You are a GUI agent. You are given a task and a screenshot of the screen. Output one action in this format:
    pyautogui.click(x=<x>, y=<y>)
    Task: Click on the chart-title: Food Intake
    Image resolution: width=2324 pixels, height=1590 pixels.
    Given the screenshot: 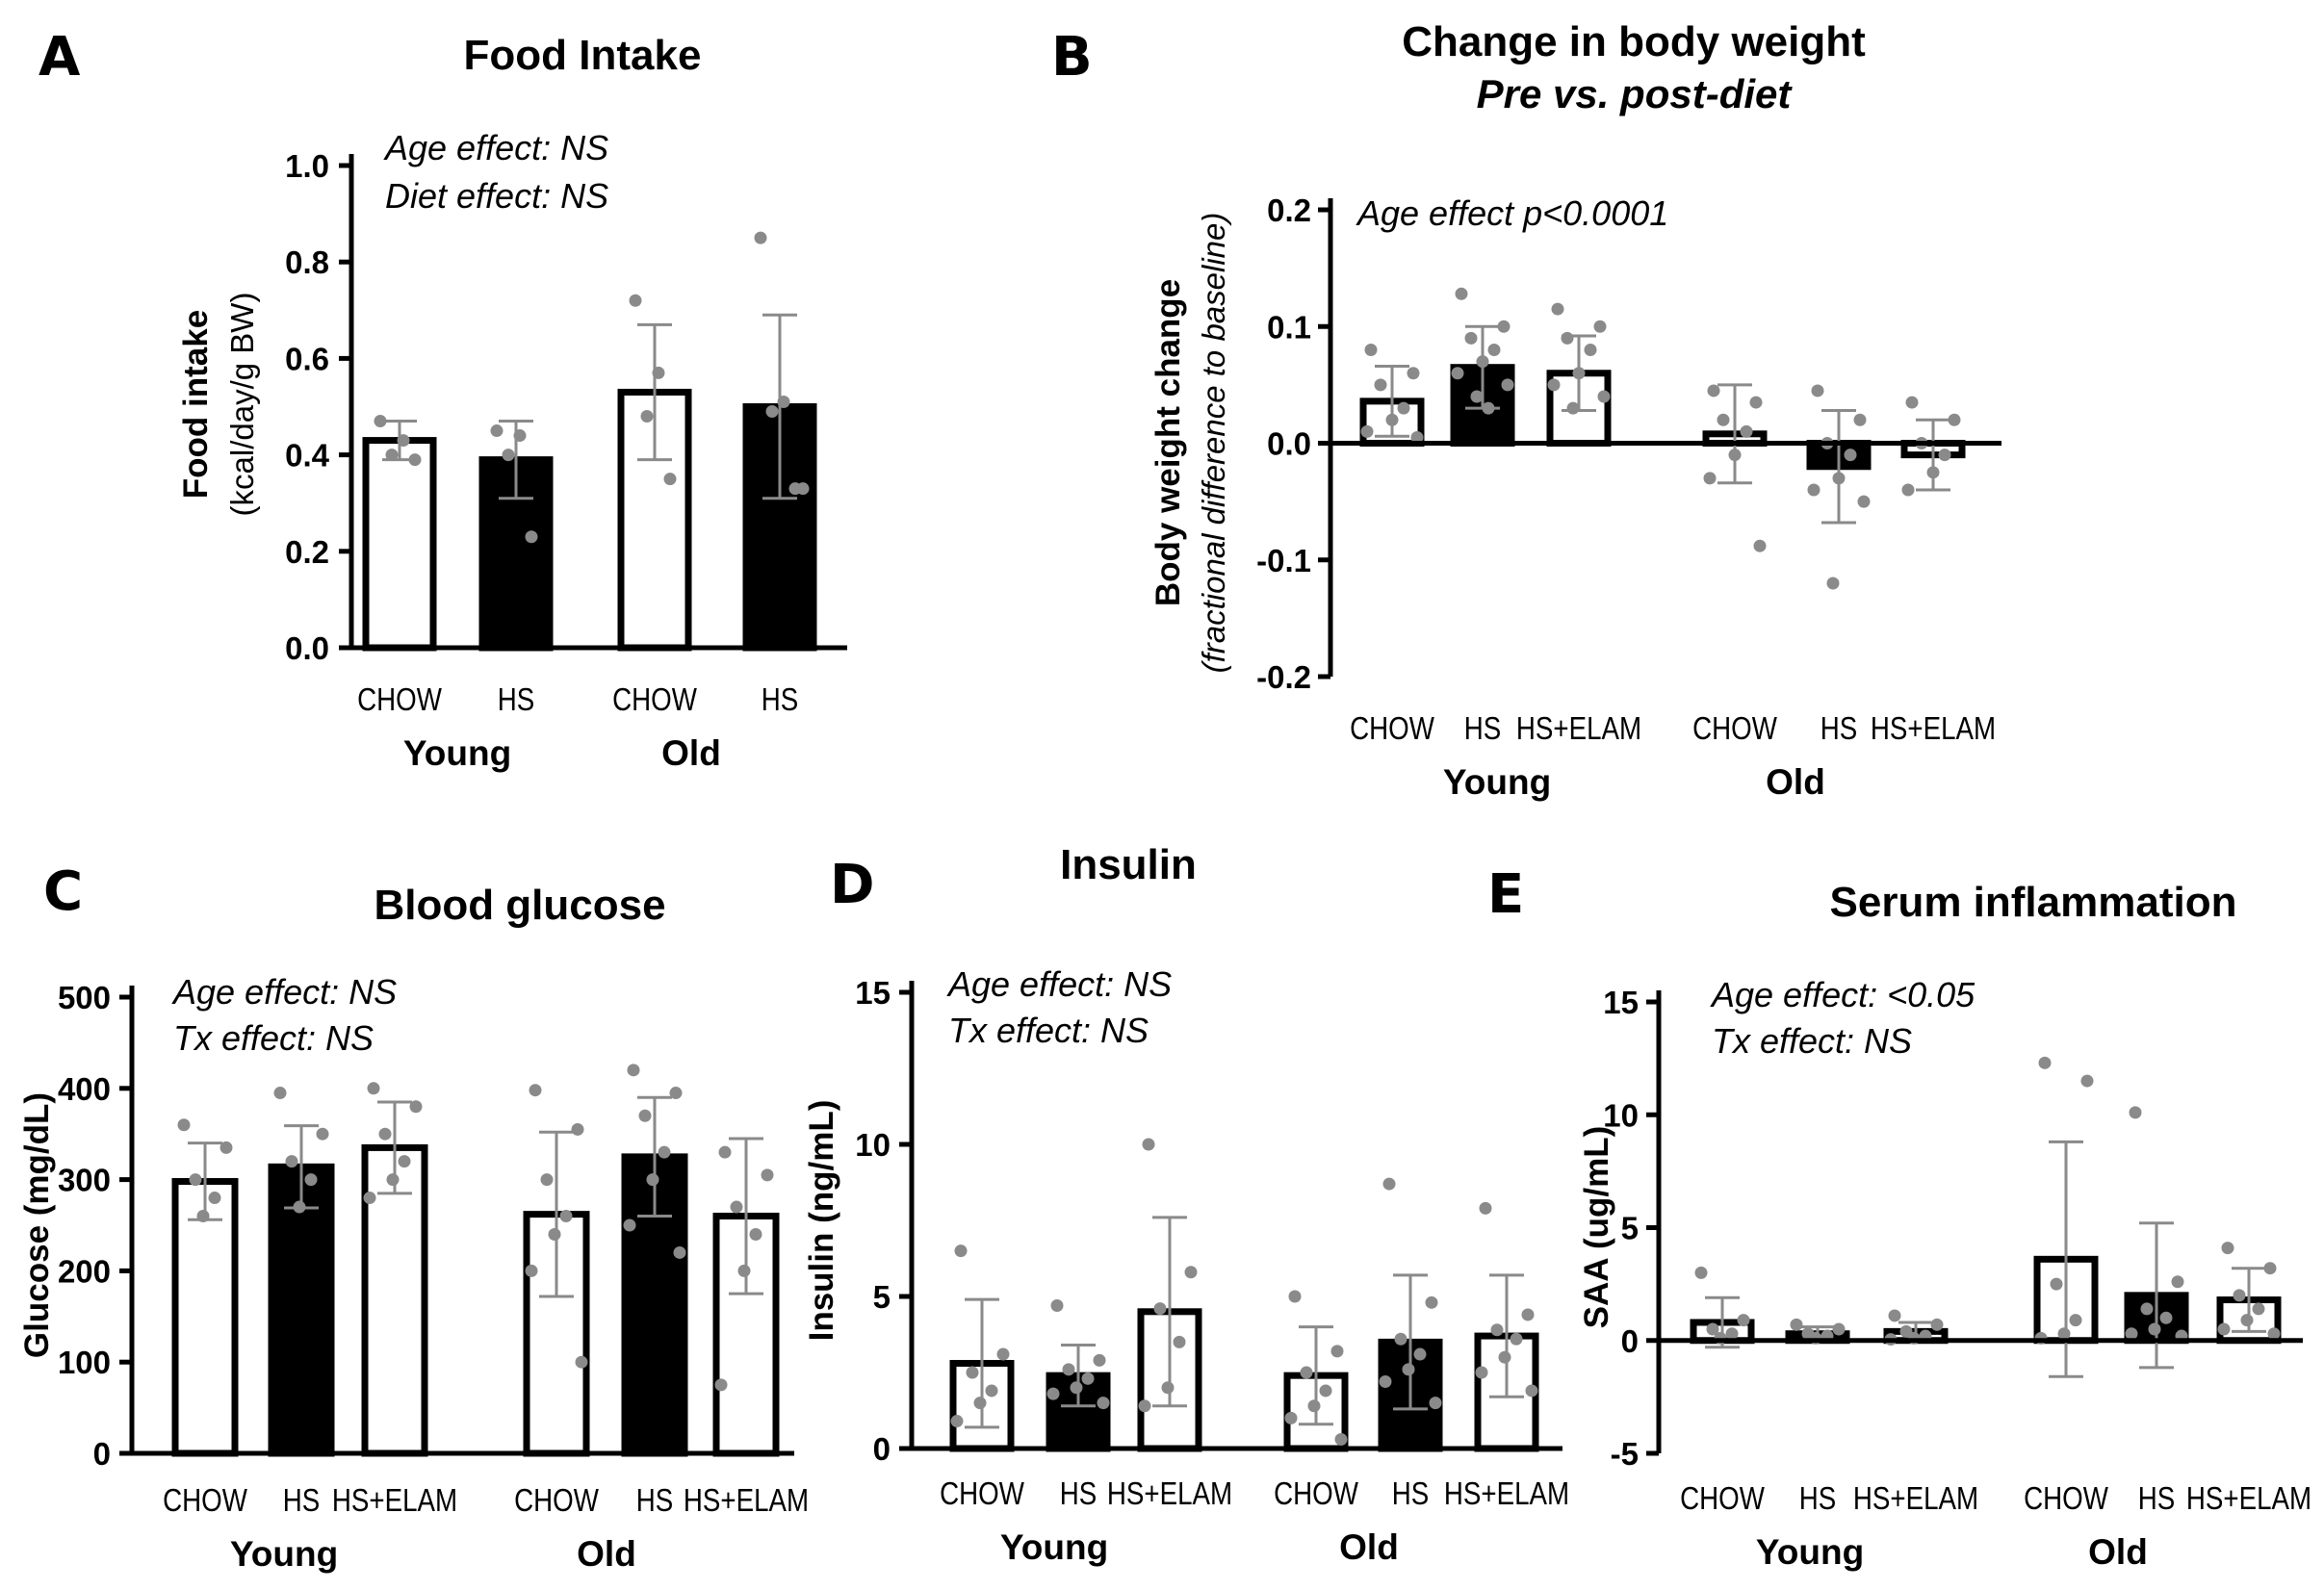 What is the action you would take?
    pyautogui.click(x=583, y=55)
    